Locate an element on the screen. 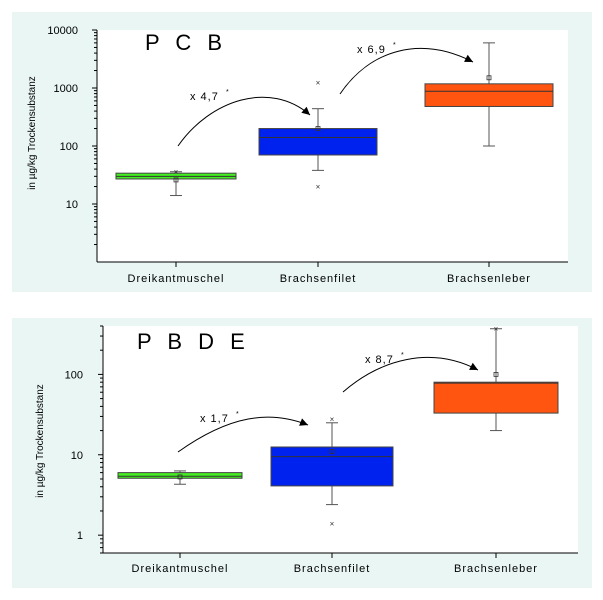  box-1: × is located at coordinates (176, 182).